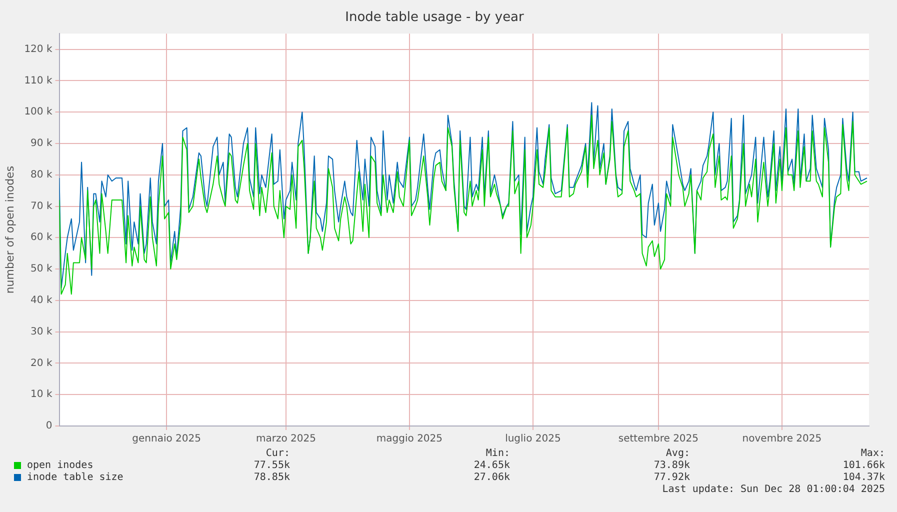  Describe the element at coordinates (38, 49) in the screenshot. I see `y-tick-label: 120 k` at that location.